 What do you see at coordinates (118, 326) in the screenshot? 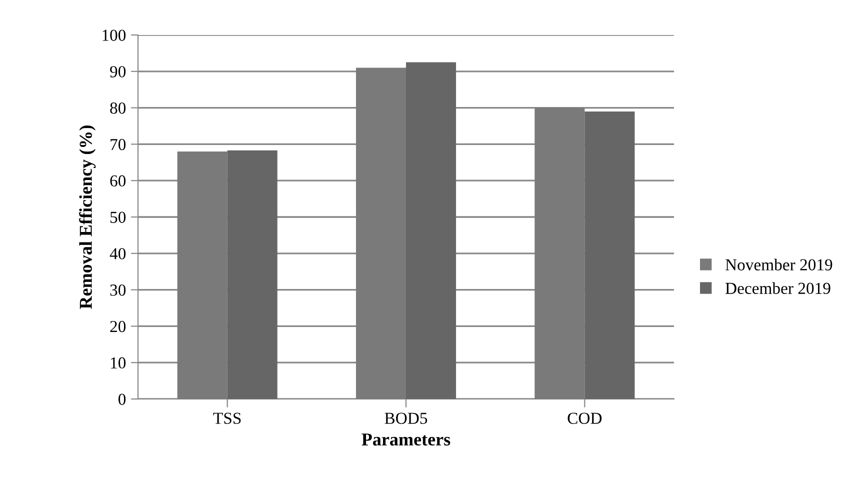
I see `y-tick-label: 20` at bounding box center [118, 326].